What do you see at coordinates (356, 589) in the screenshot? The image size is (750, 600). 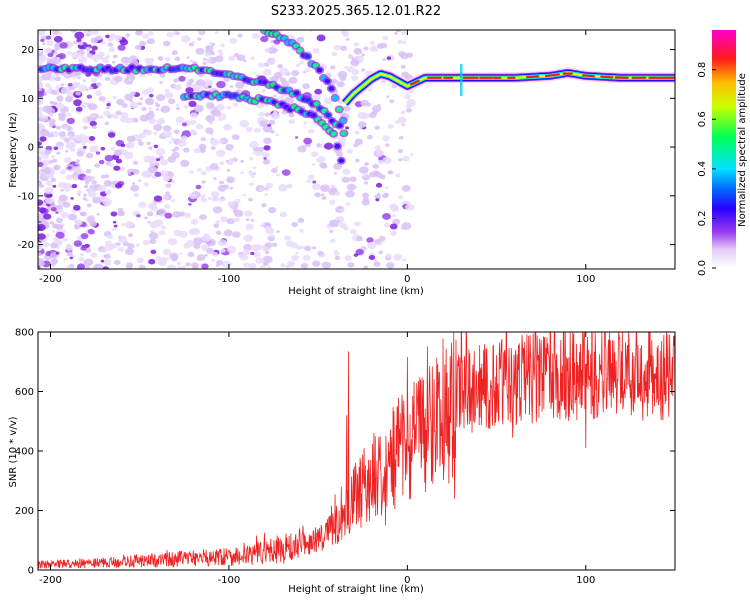 I see `snr-xlabel: Height of straight line (km)` at bounding box center [356, 589].